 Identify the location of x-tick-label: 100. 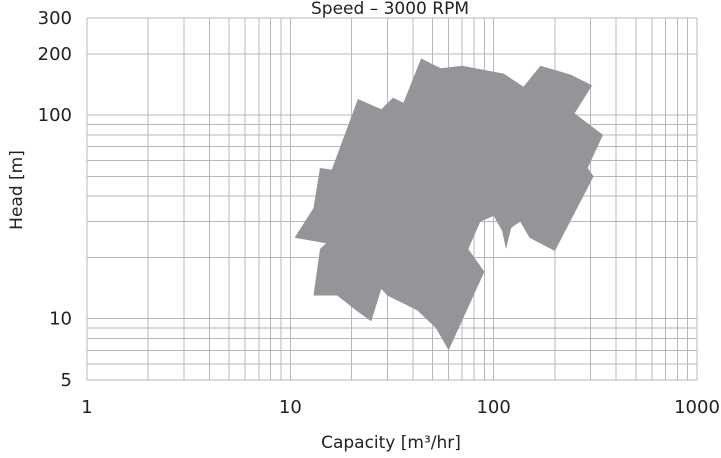
(493, 407).